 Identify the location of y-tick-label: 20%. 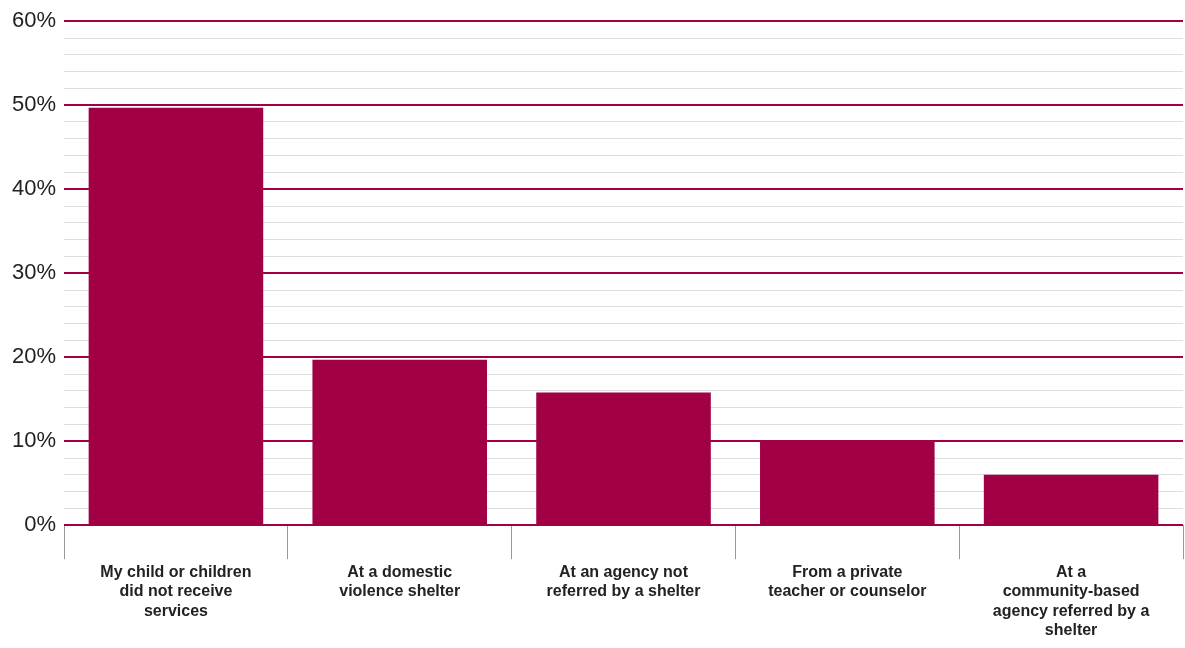
(34, 356).